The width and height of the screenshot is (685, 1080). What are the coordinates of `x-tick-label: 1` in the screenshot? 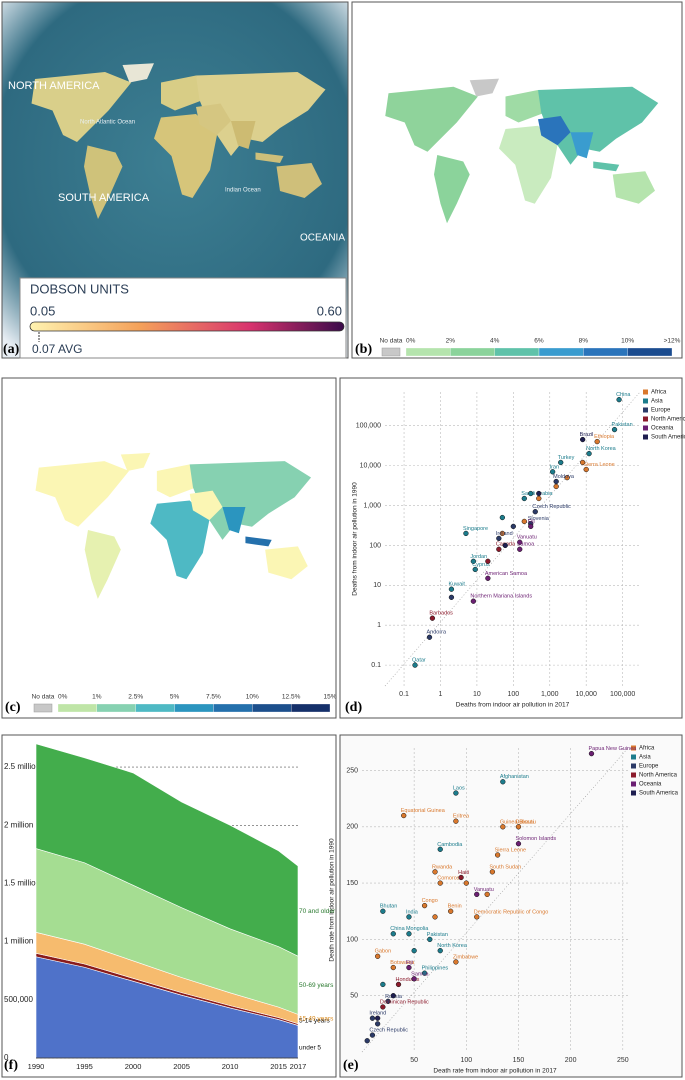 It's located at (441, 694).